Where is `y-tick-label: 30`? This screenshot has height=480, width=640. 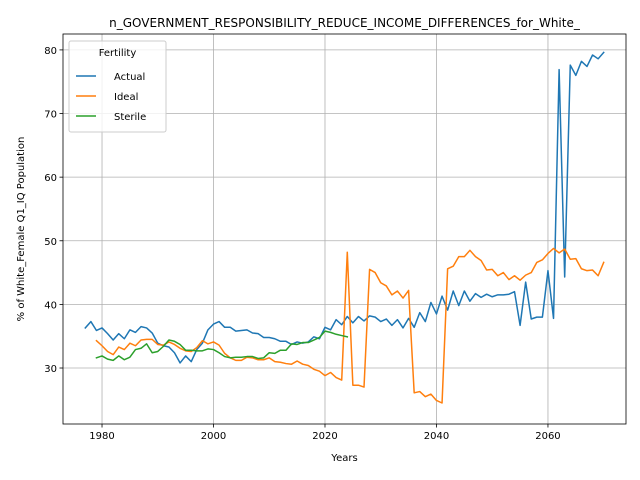 y-tick-label: 30 is located at coordinates (50, 369).